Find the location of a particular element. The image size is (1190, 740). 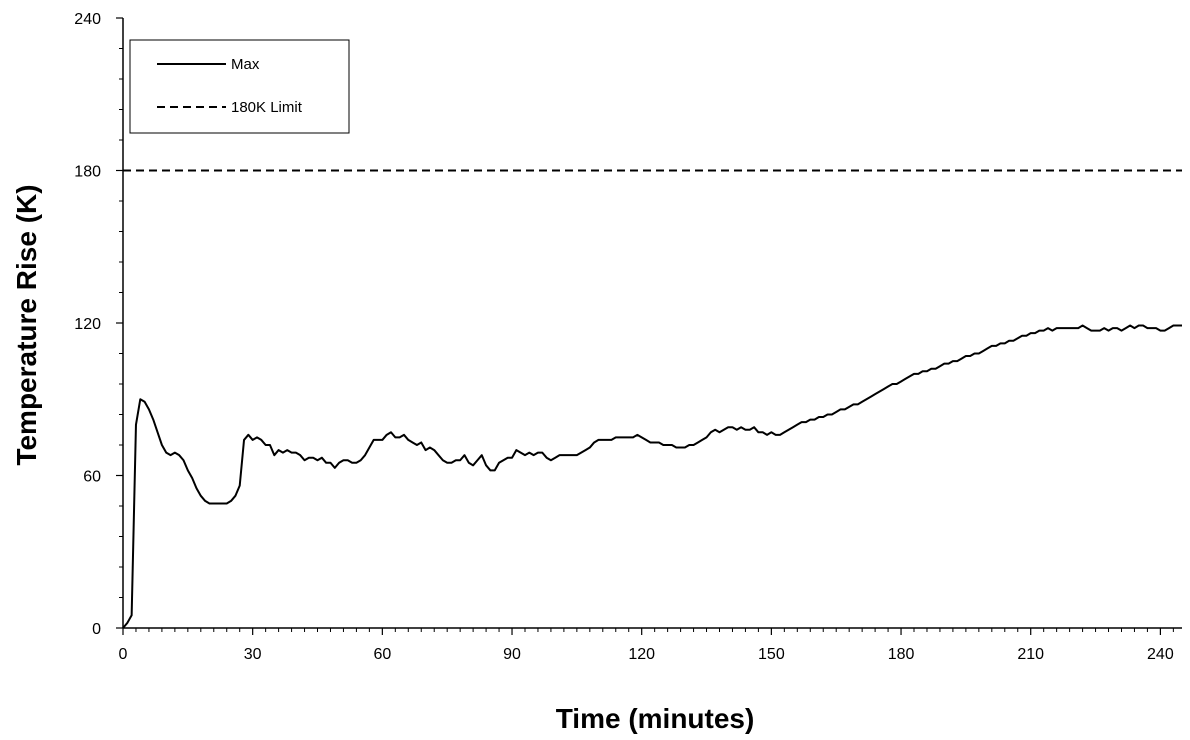

x-tick-label: 180 is located at coordinates (901, 654).